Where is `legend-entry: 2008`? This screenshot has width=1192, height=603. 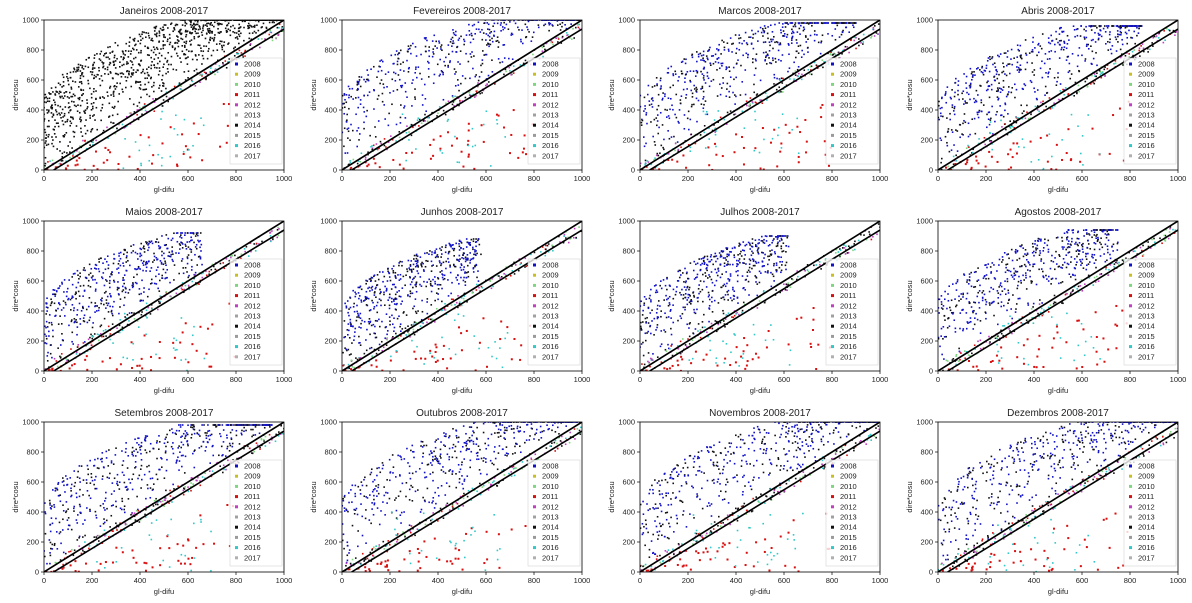
legend-entry: 2008 is located at coordinates (550, 64).